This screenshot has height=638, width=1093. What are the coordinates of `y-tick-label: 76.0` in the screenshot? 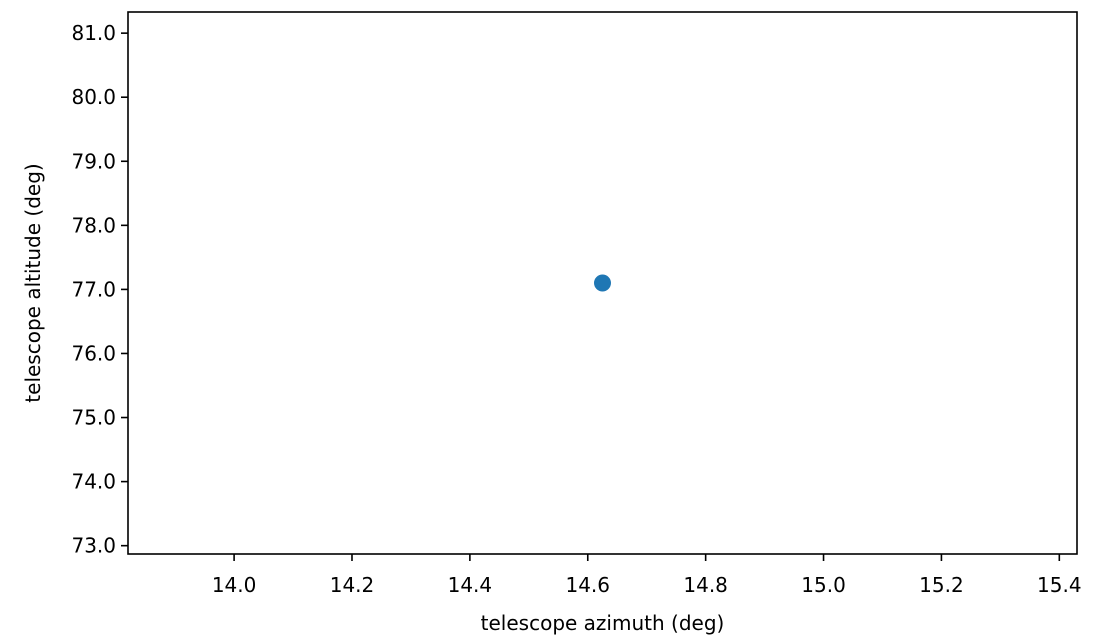 It's located at (93, 353).